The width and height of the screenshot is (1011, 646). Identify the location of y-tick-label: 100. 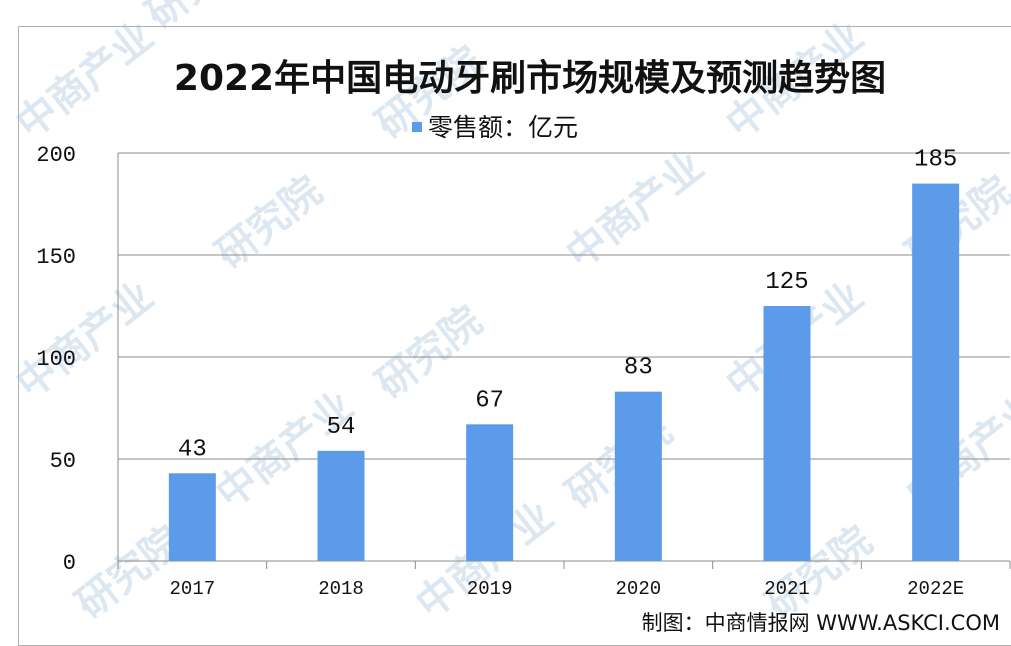
(56, 359).